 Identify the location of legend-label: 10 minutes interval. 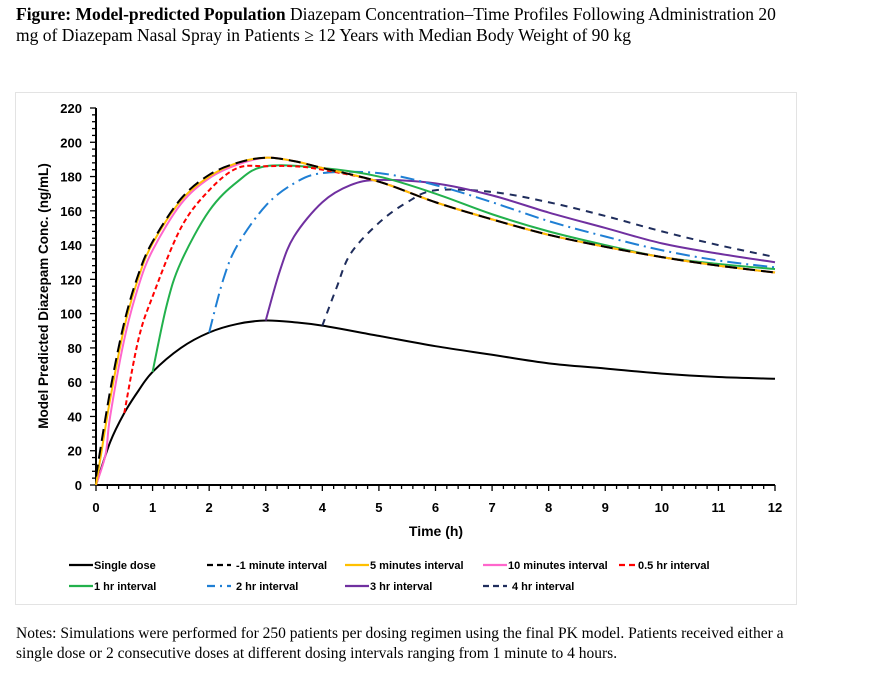
(558, 566).